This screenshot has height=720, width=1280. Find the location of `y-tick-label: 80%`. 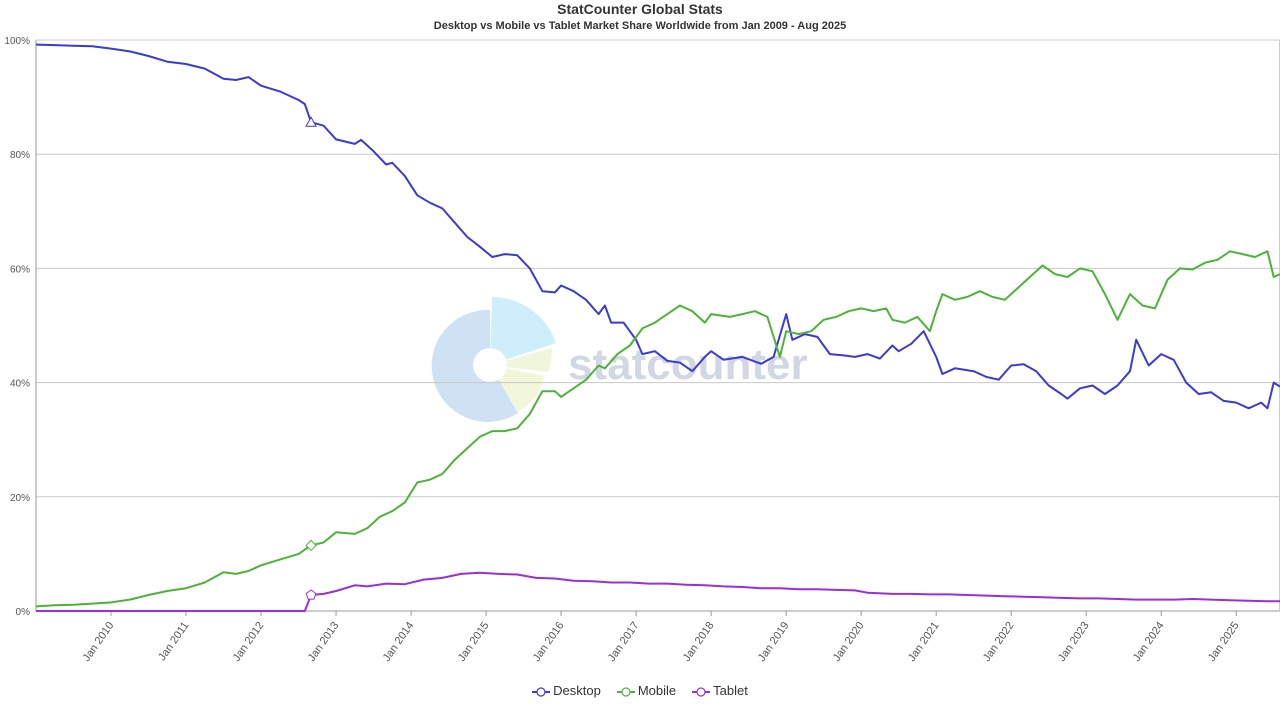

y-tick-label: 80% is located at coordinates (20, 155).